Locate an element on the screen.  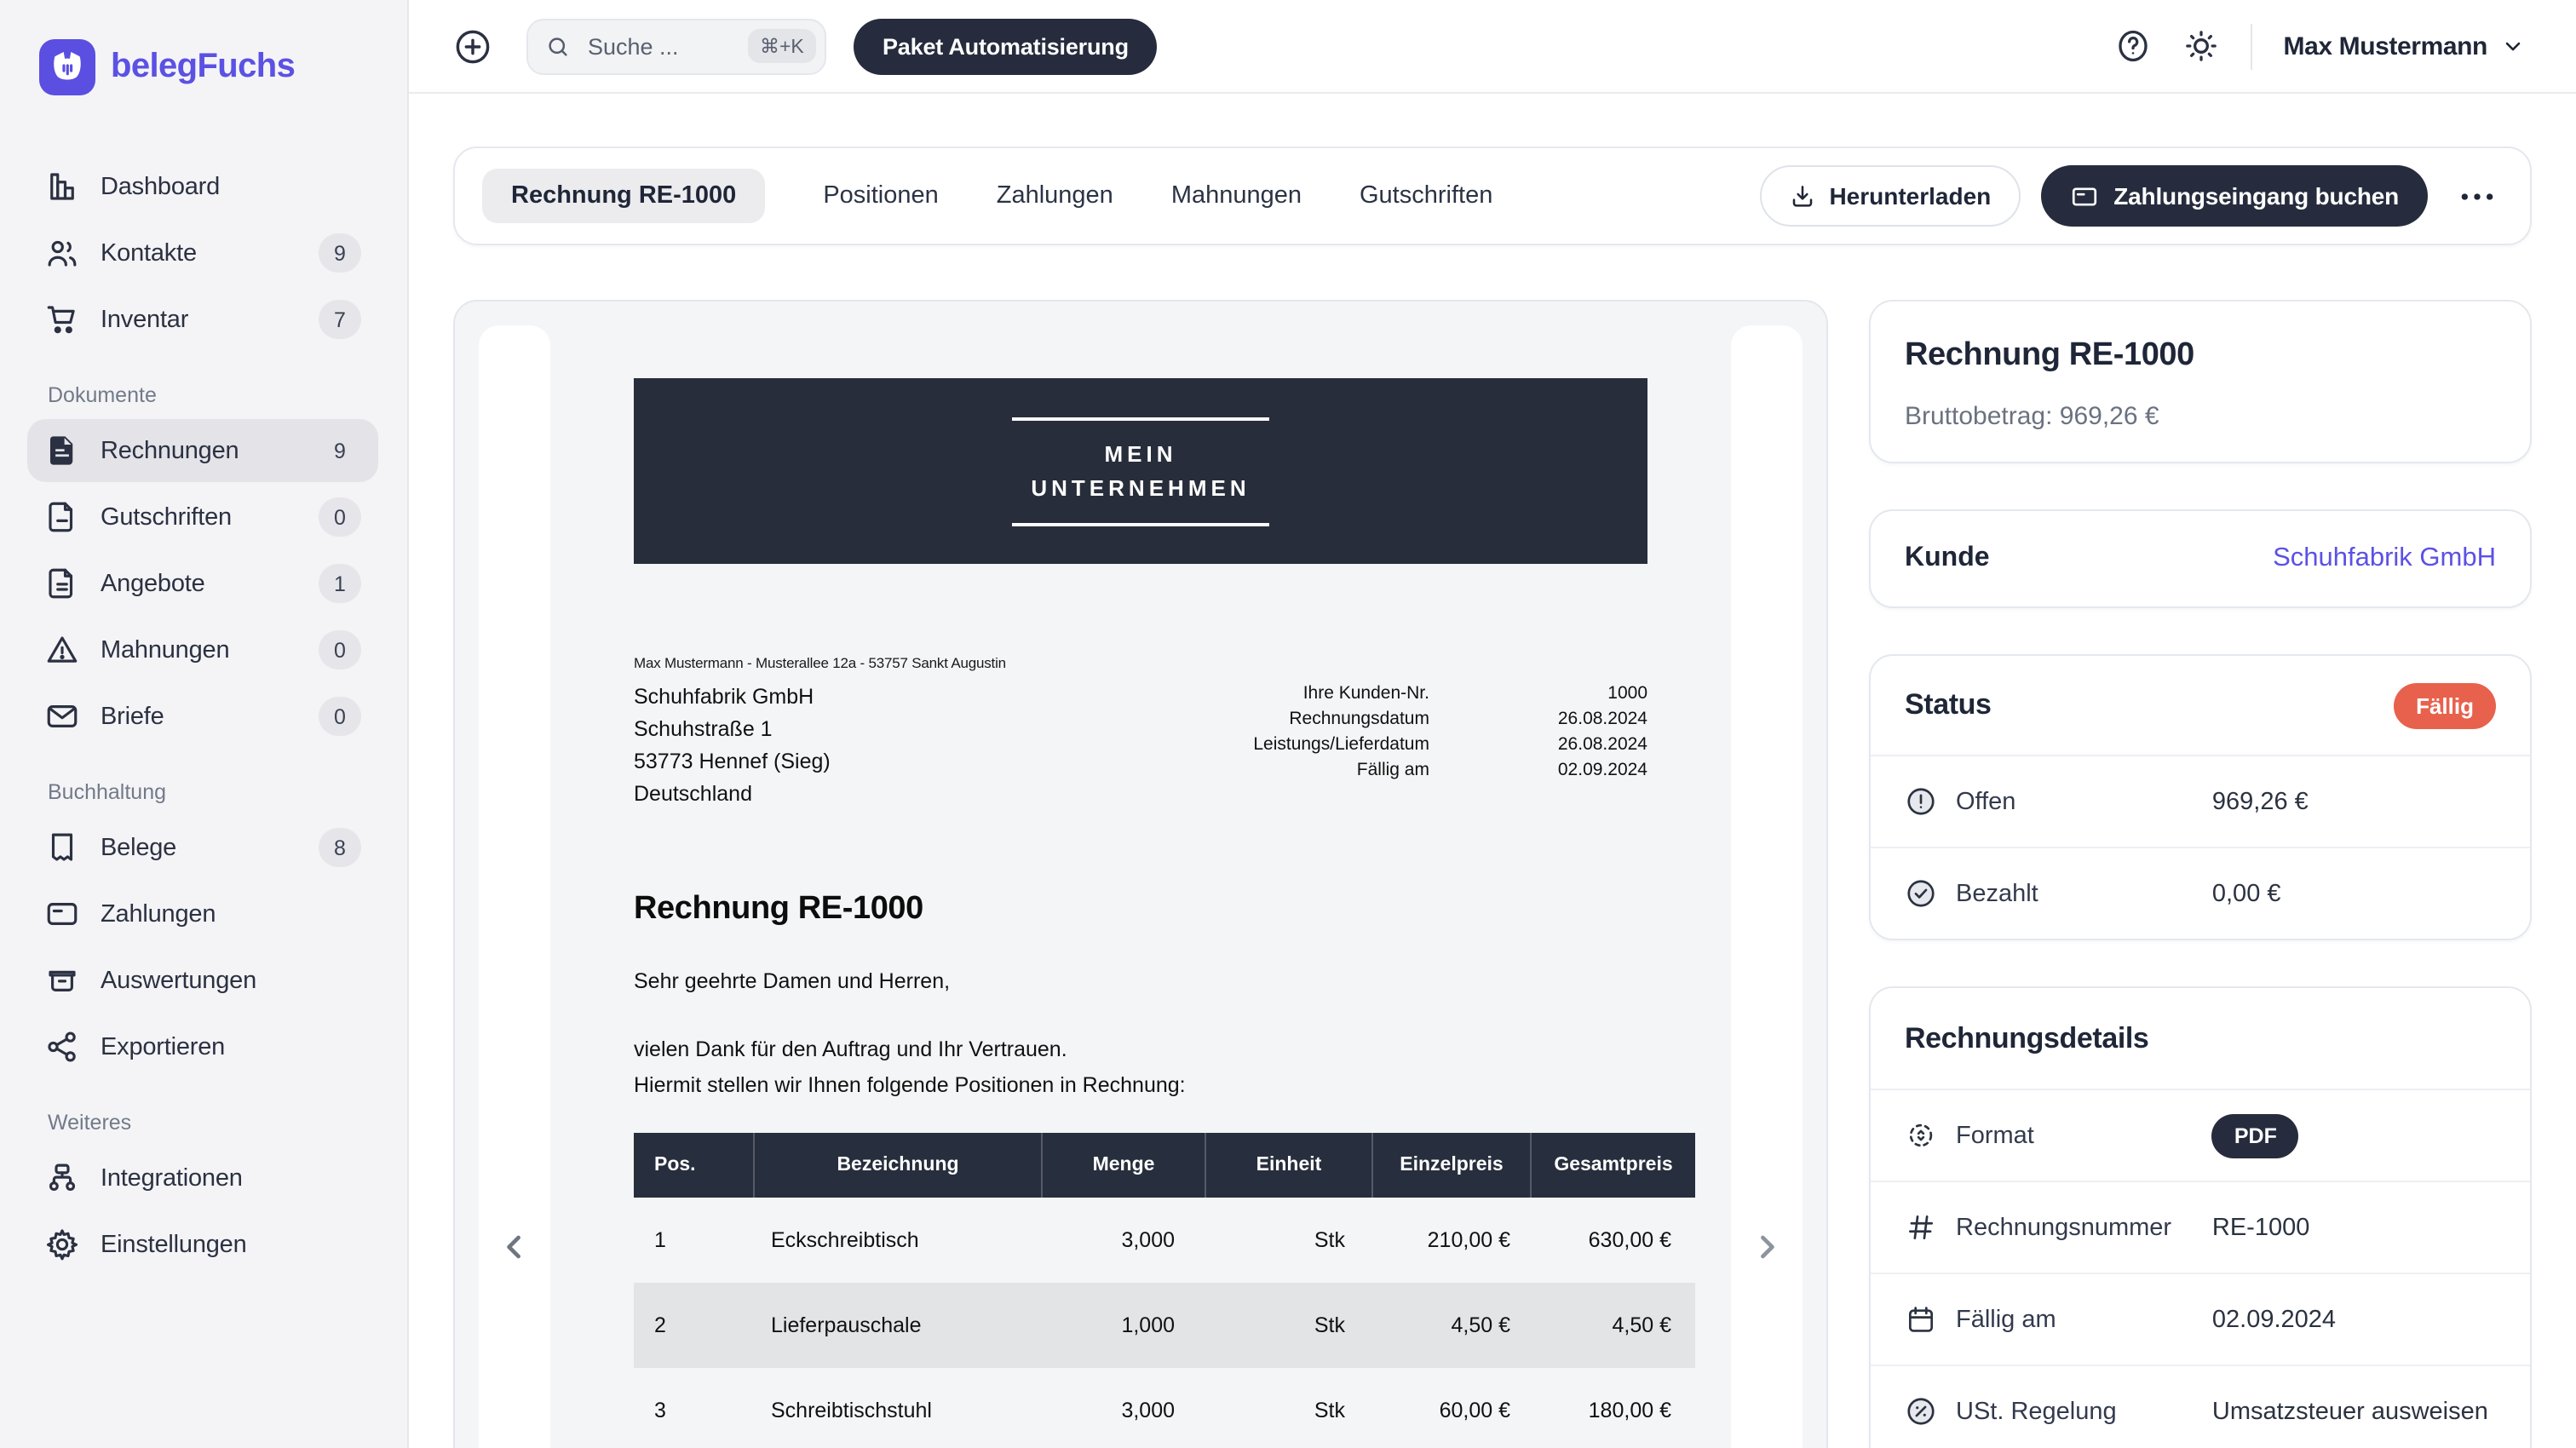
format-row: Format PDF is located at coordinates (2201, 1136).